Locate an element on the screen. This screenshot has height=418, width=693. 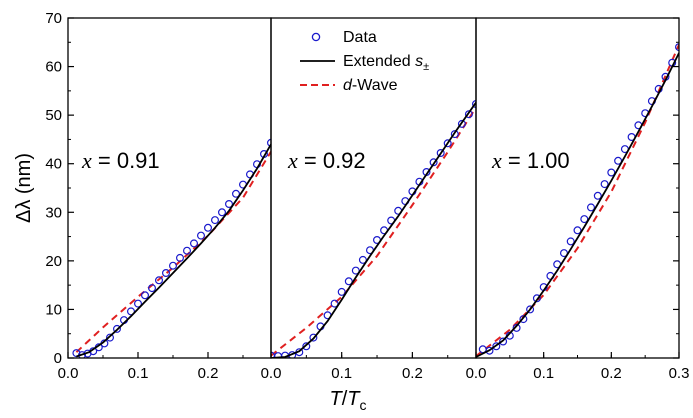
y-tick-label: 30 is located at coordinates (53, 212).